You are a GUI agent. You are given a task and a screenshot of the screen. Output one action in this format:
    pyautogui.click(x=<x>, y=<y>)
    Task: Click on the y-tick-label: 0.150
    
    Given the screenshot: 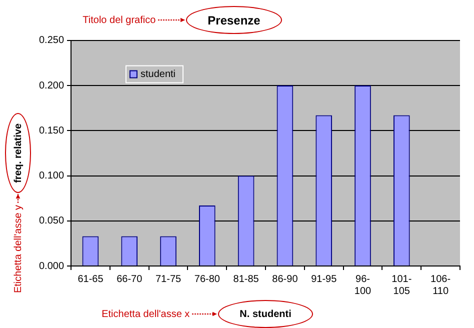 What is the action you would take?
    pyautogui.click(x=51, y=130)
    